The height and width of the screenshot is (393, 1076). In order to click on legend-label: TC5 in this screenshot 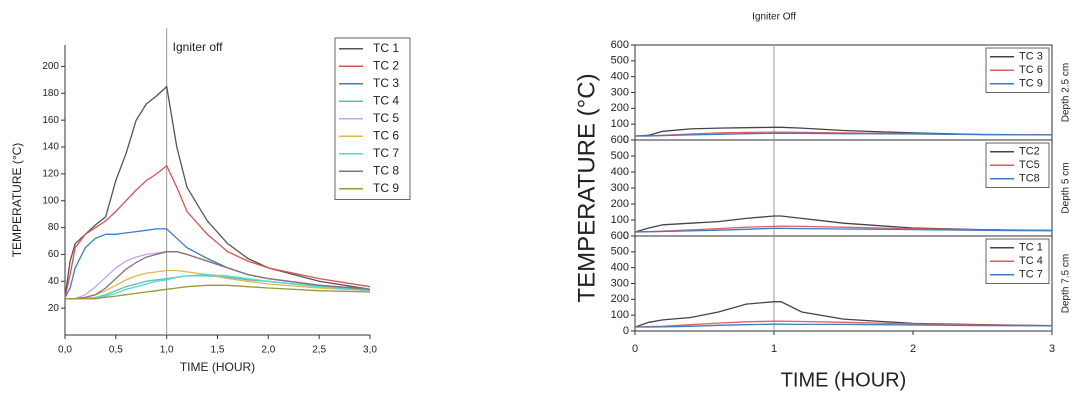, I will do `click(1029, 165)`.